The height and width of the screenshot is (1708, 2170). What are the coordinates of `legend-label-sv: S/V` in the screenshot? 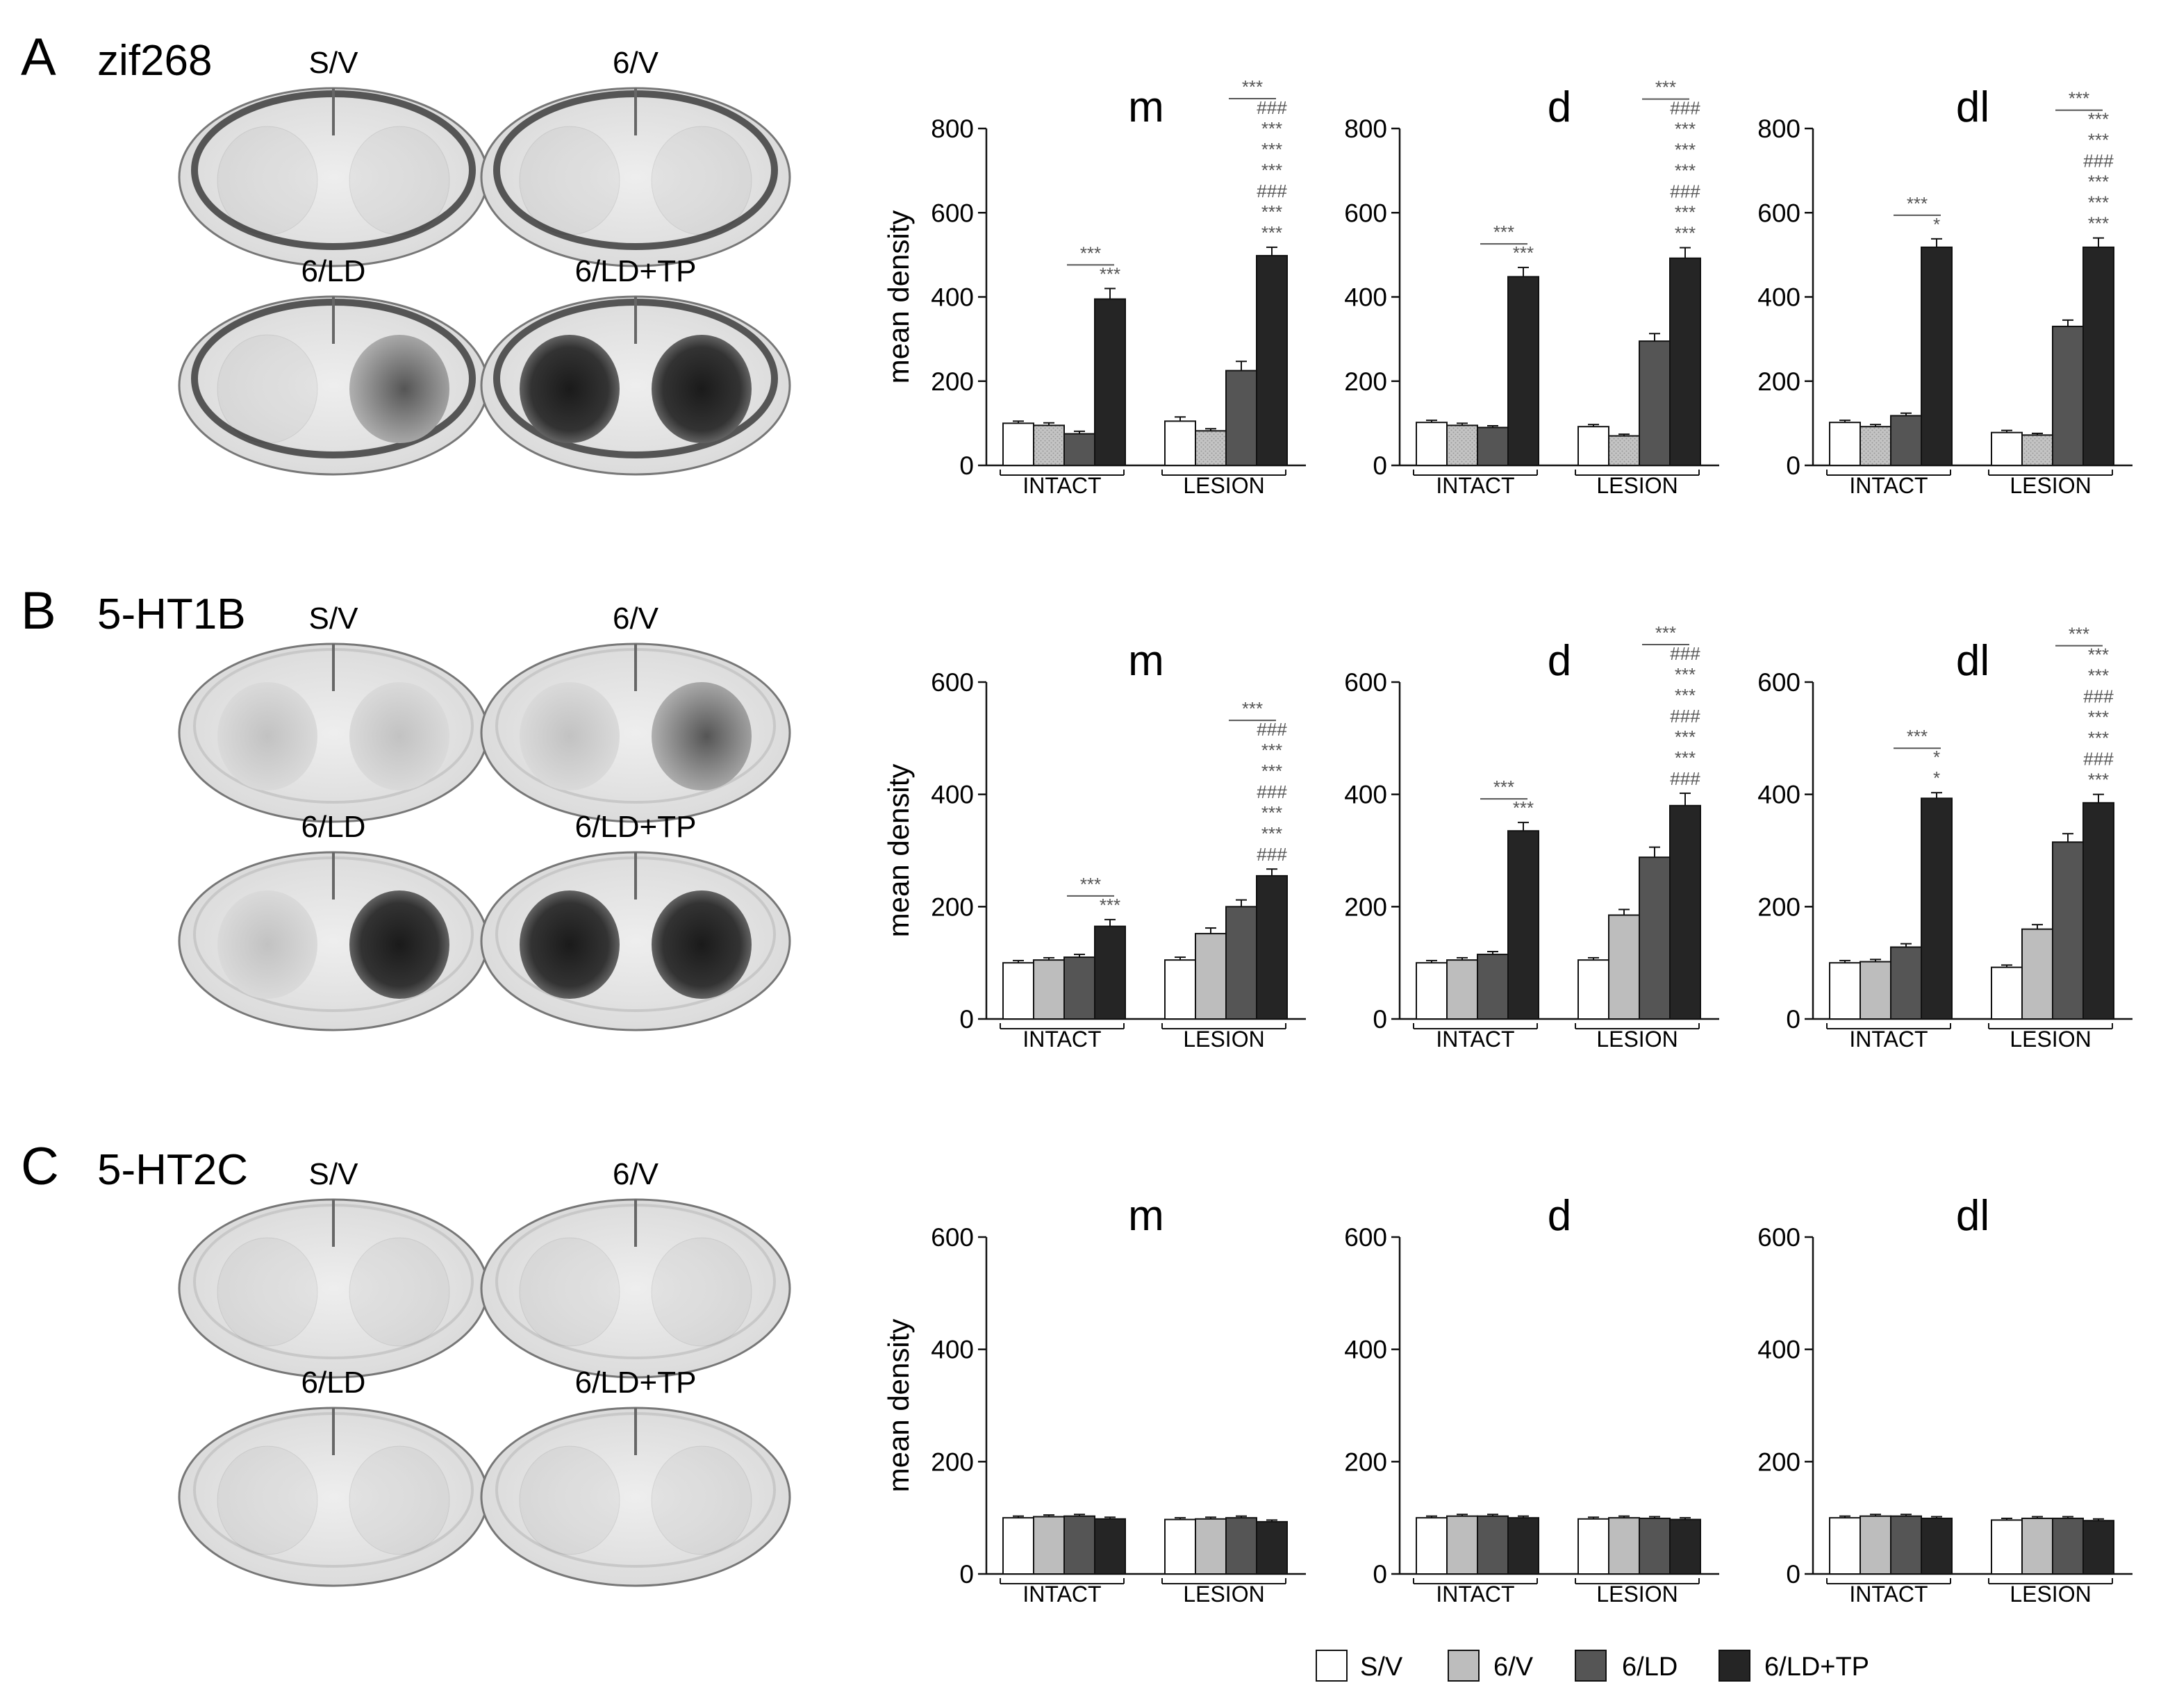 It's located at (1381, 1667).